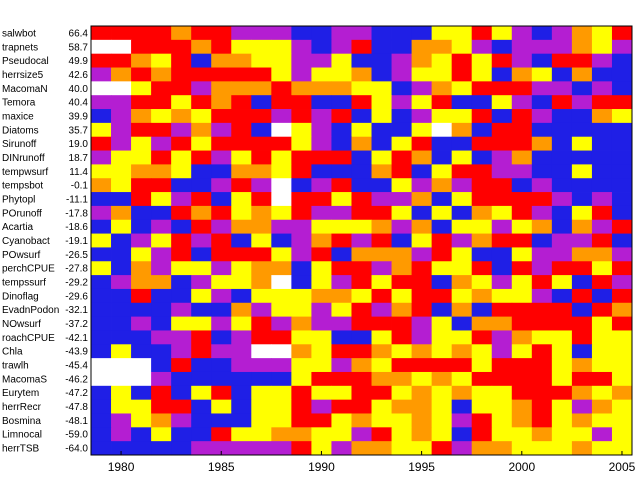 The height and width of the screenshot is (477, 640). Describe the element at coordinates (76, 269) in the screenshot. I see `row-label-value: -27.8` at that location.